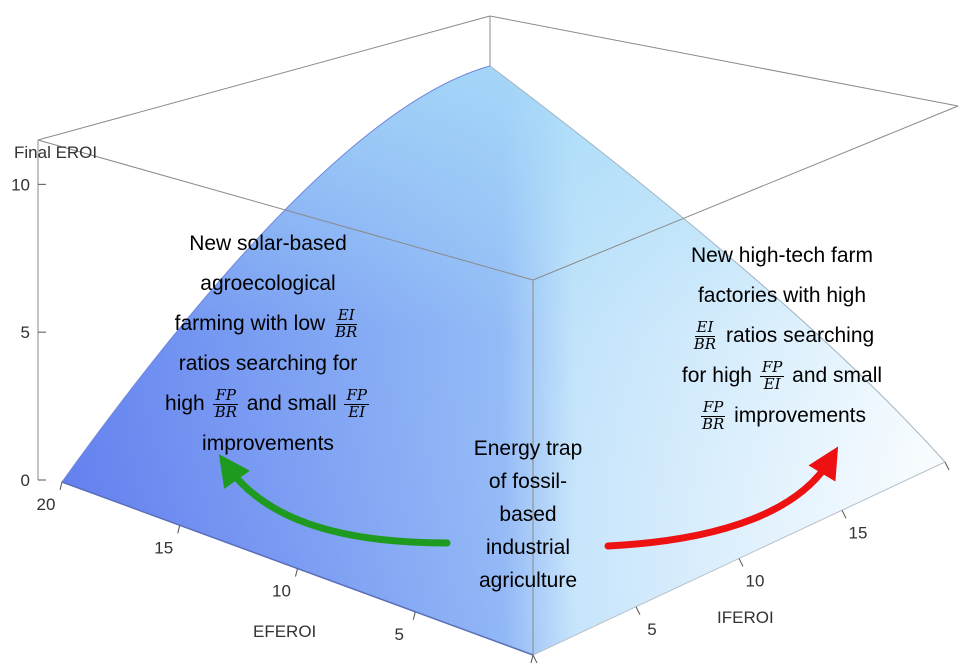 This screenshot has width=961, height=664. What do you see at coordinates (651, 629) in the screenshot?
I see `y-tick-label: 5` at bounding box center [651, 629].